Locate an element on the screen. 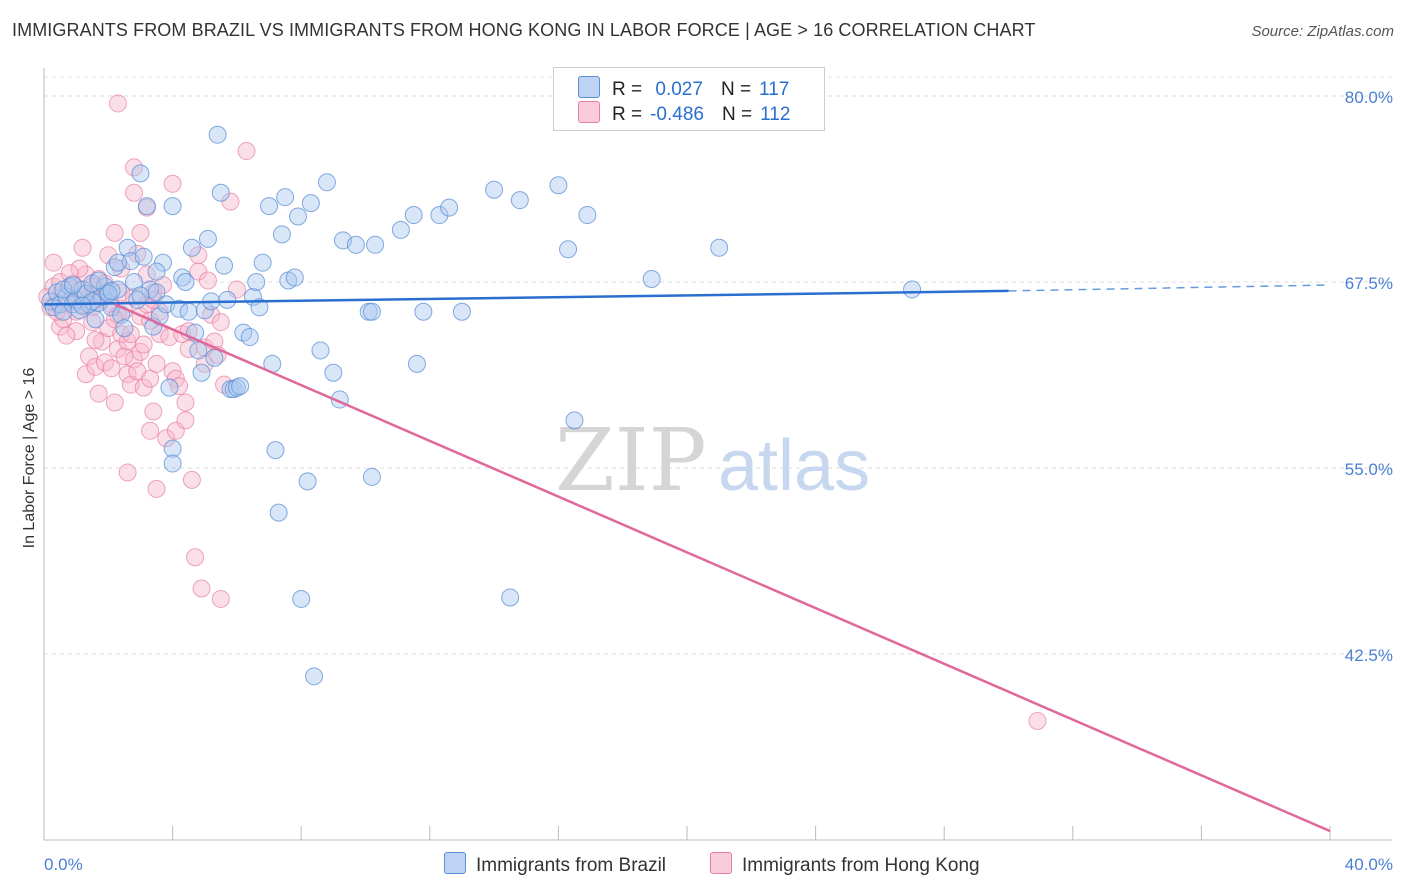  watermark-atlas: atlas is located at coordinates (794, 466).